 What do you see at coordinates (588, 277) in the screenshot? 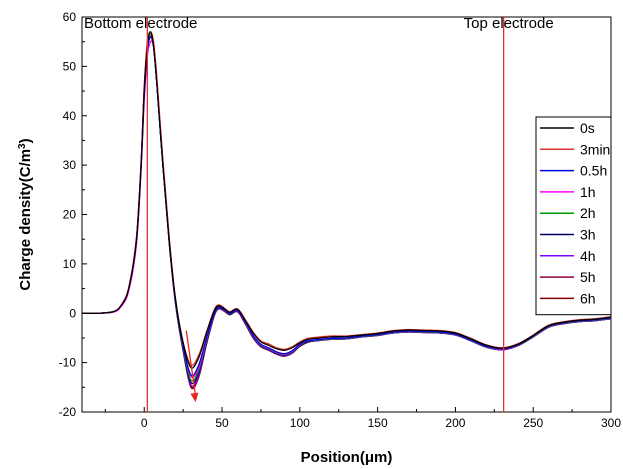
I see `legend-label: 5h` at bounding box center [588, 277].